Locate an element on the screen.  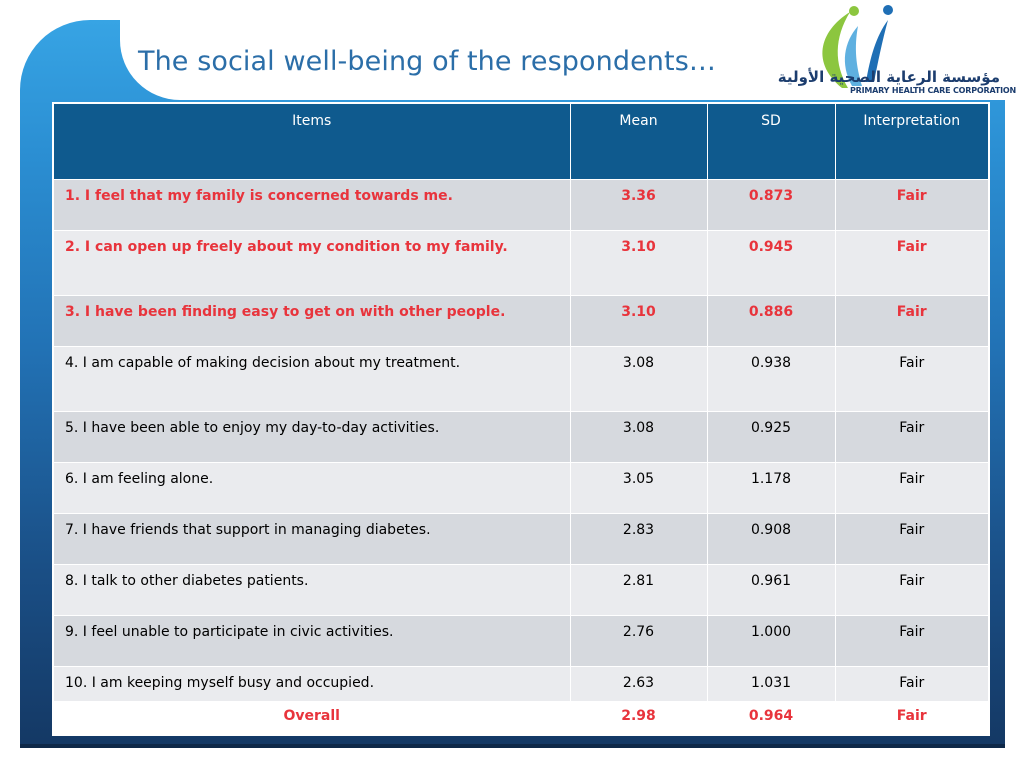
row-sd: 0.886 is located at coordinates (771, 321).